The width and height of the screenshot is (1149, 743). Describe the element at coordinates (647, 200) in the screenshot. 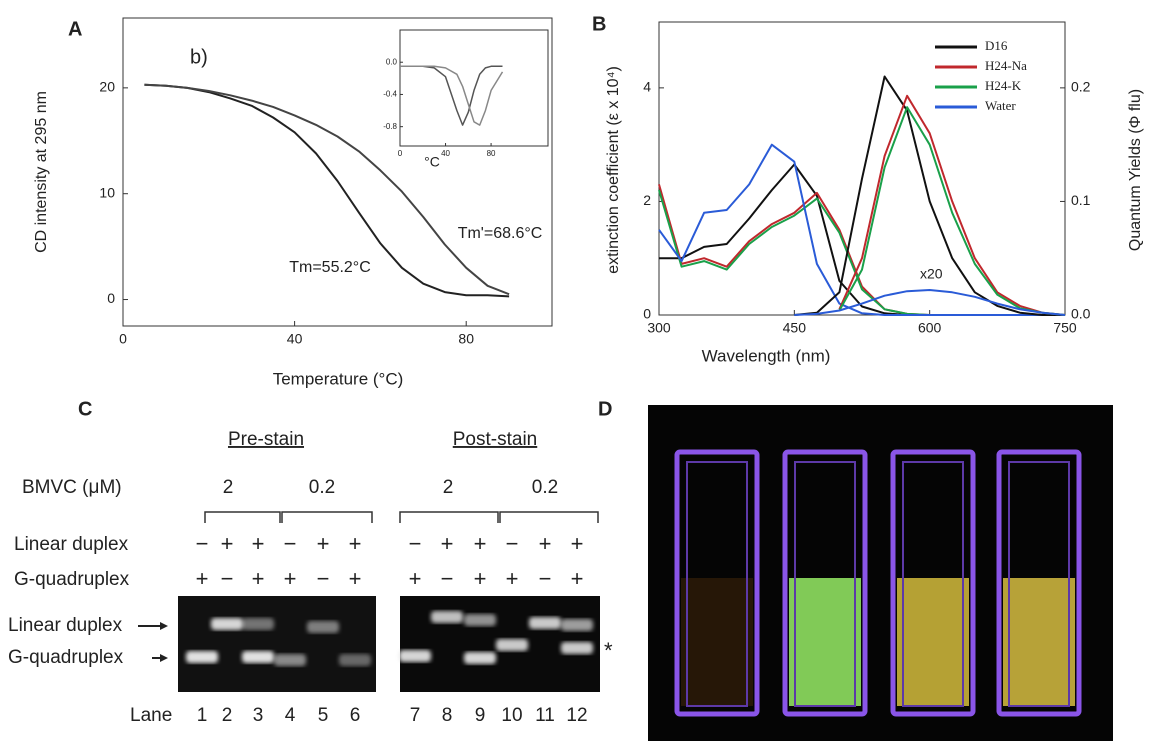

I see `y-tick-label: 2` at that location.